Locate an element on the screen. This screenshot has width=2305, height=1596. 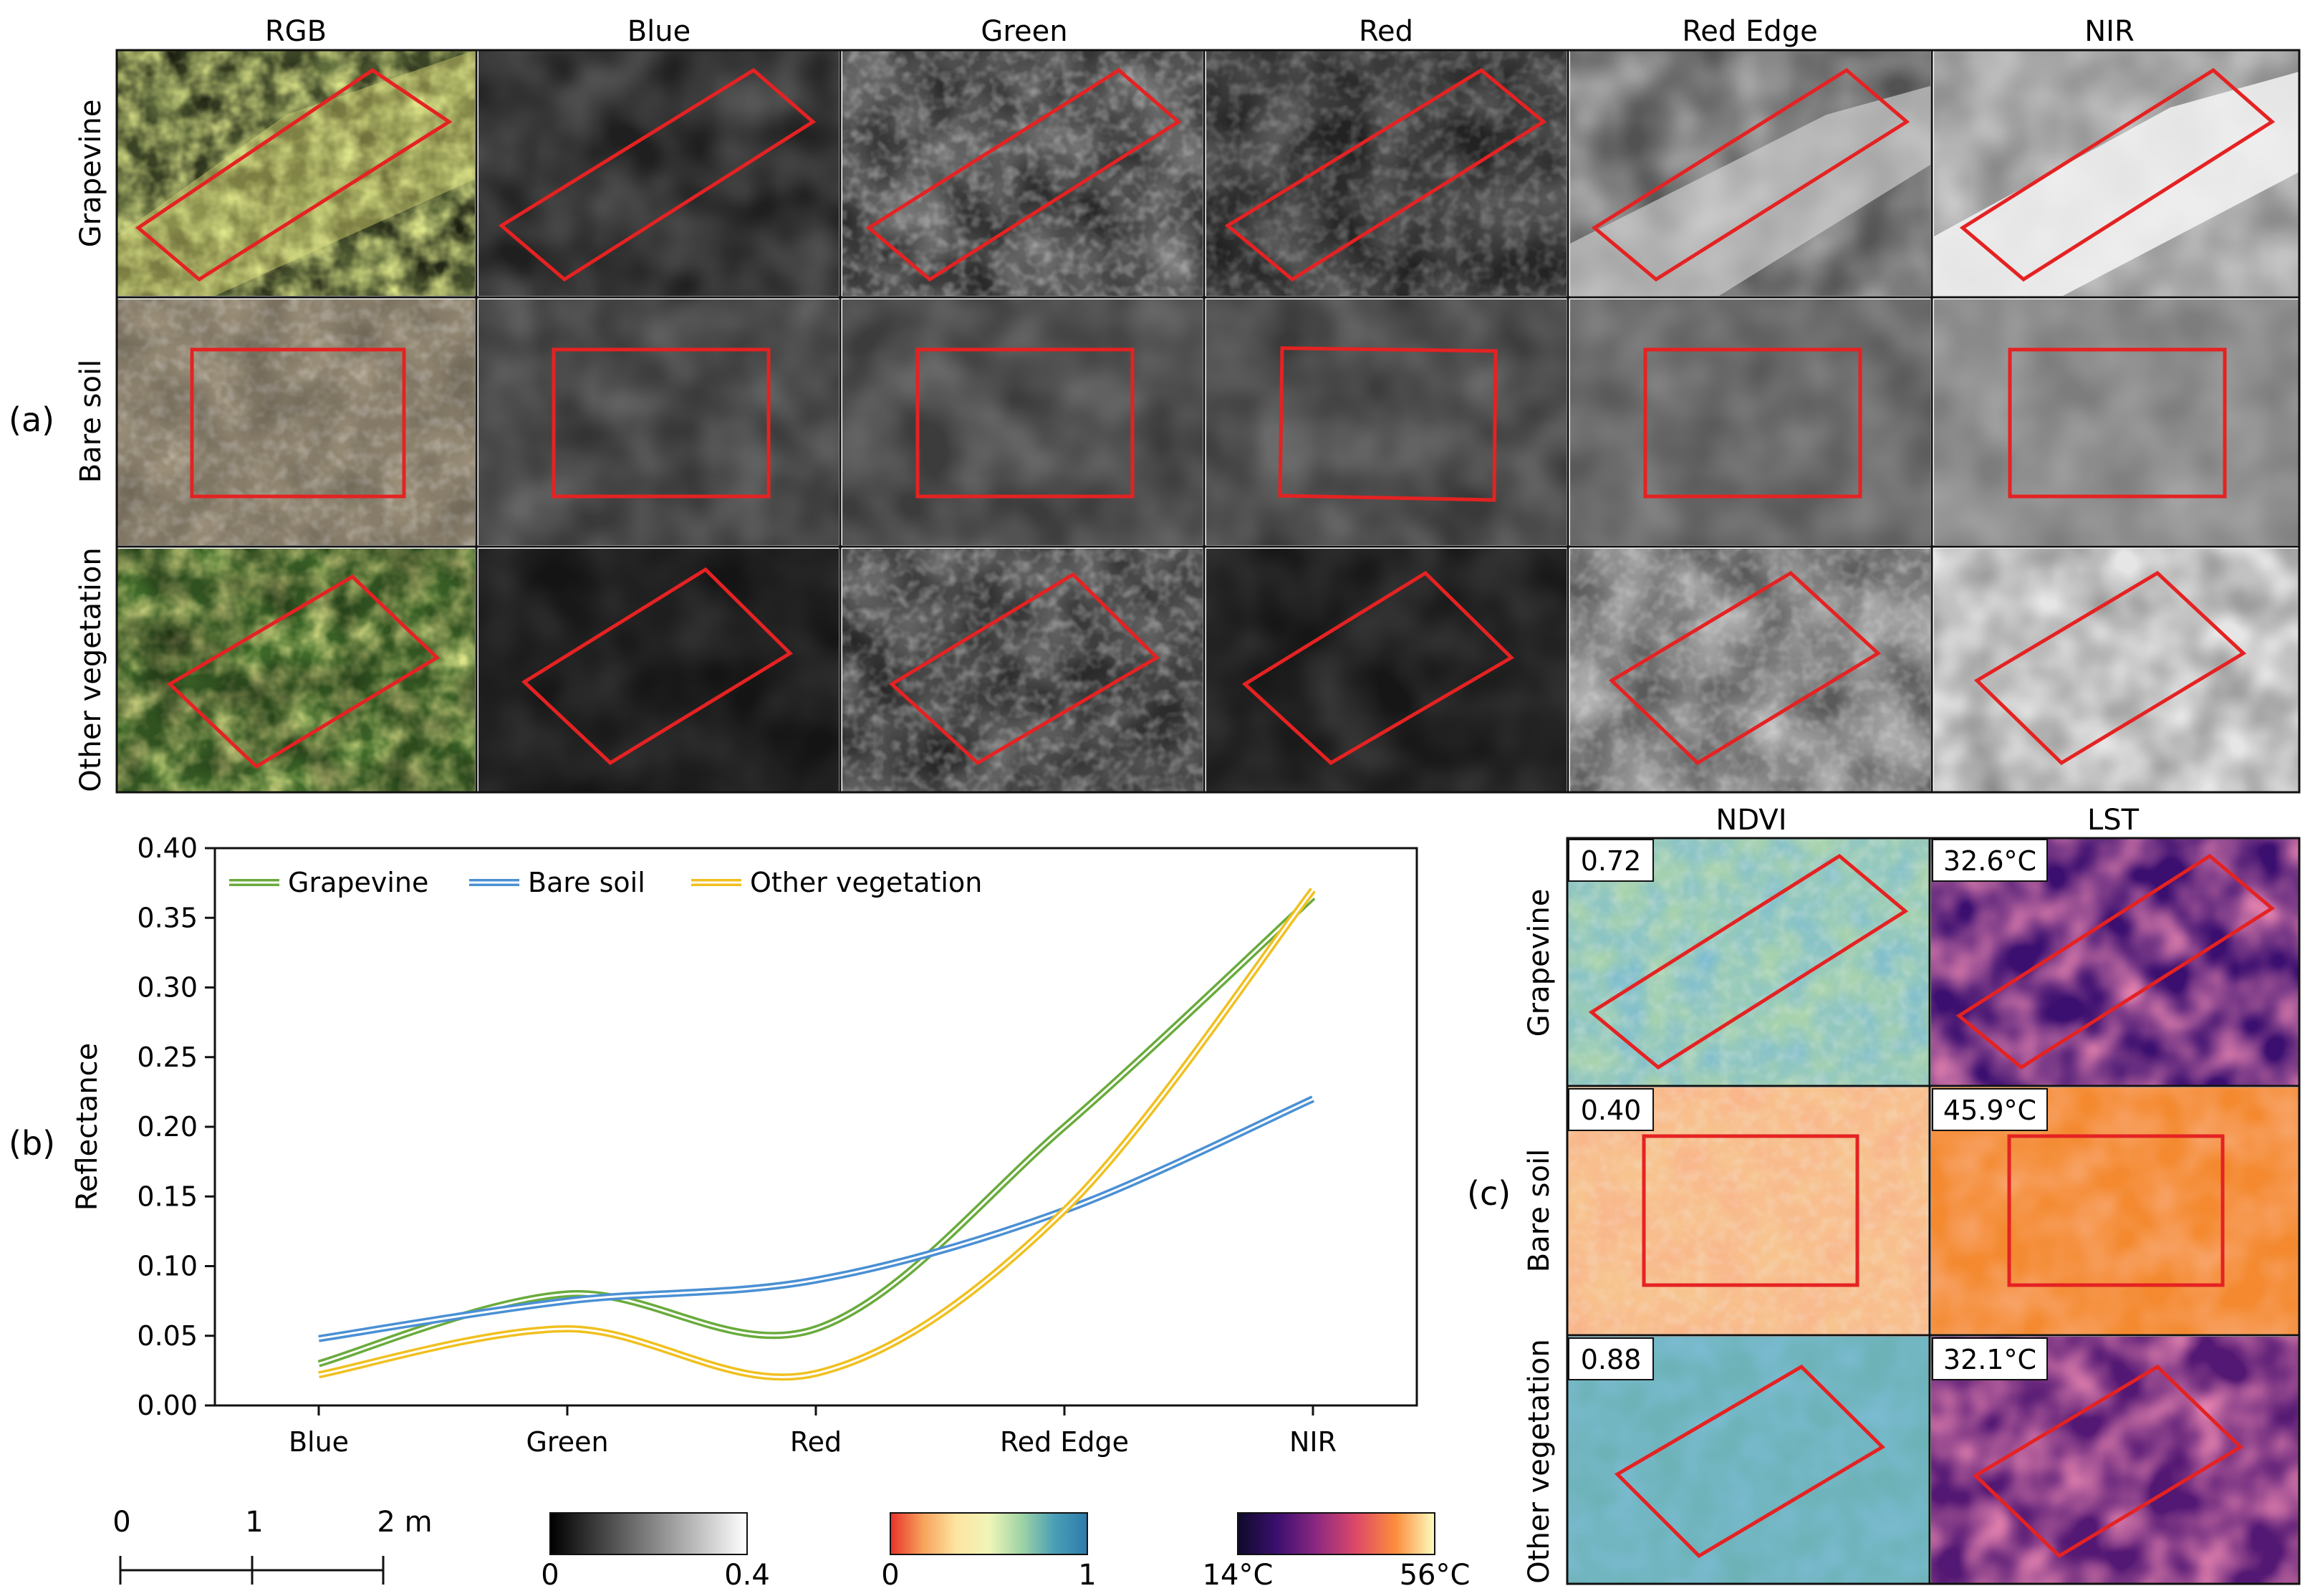
tile-grapevine-red-edge is located at coordinates (1750, 173).